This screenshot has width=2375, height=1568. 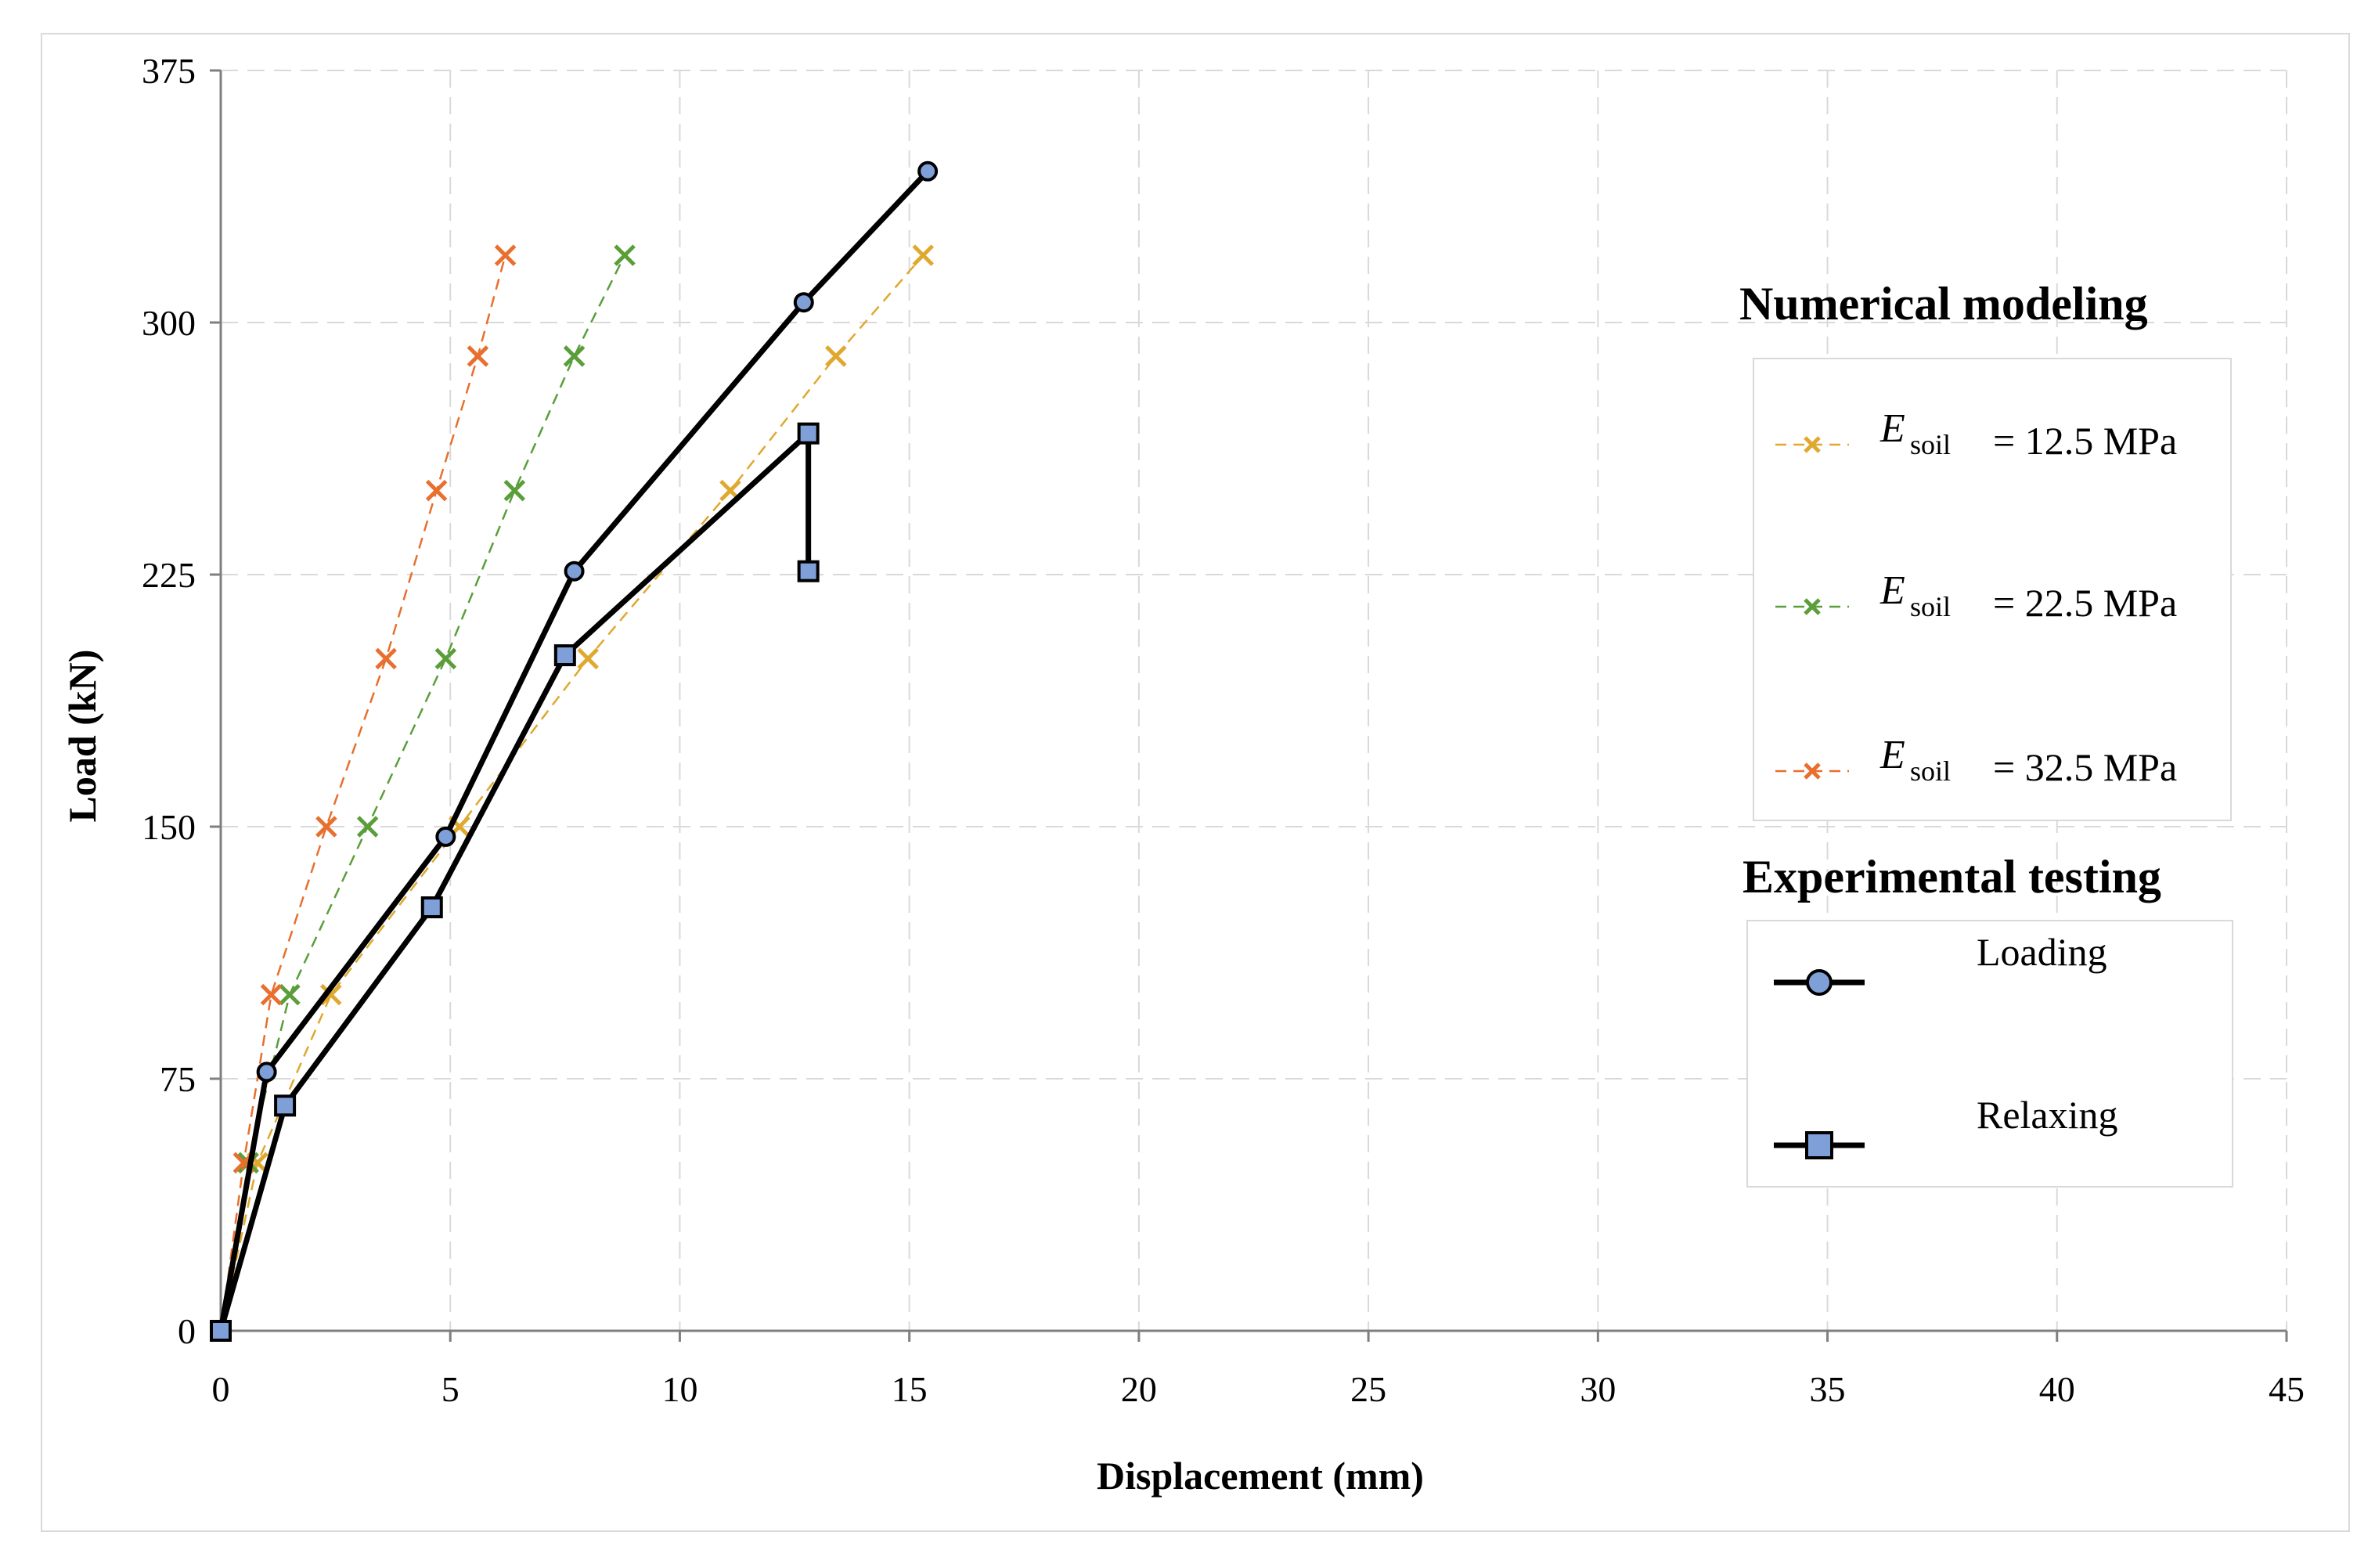 What do you see at coordinates (1598, 1389) in the screenshot?
I see `x-tick-label: 30` at bounding box center [1598, 1389].